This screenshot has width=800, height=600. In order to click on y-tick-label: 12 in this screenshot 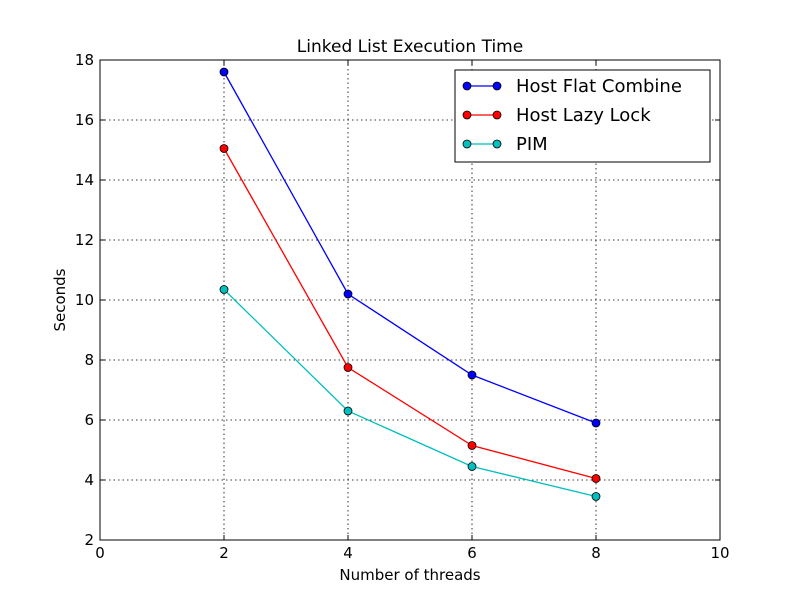, I will do `click(84, 240)`.